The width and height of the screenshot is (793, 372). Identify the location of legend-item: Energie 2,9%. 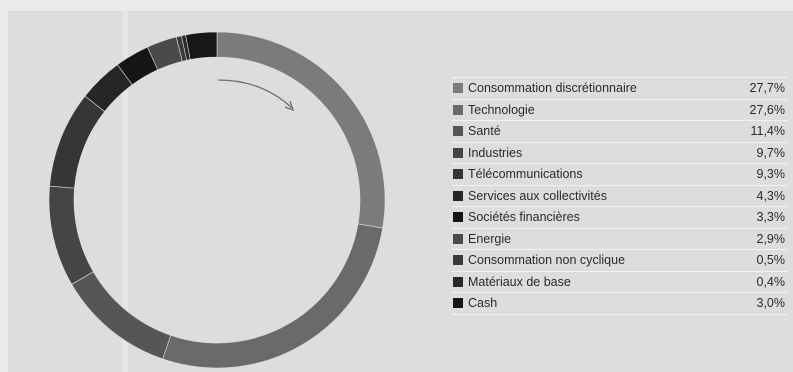
(619, 239).